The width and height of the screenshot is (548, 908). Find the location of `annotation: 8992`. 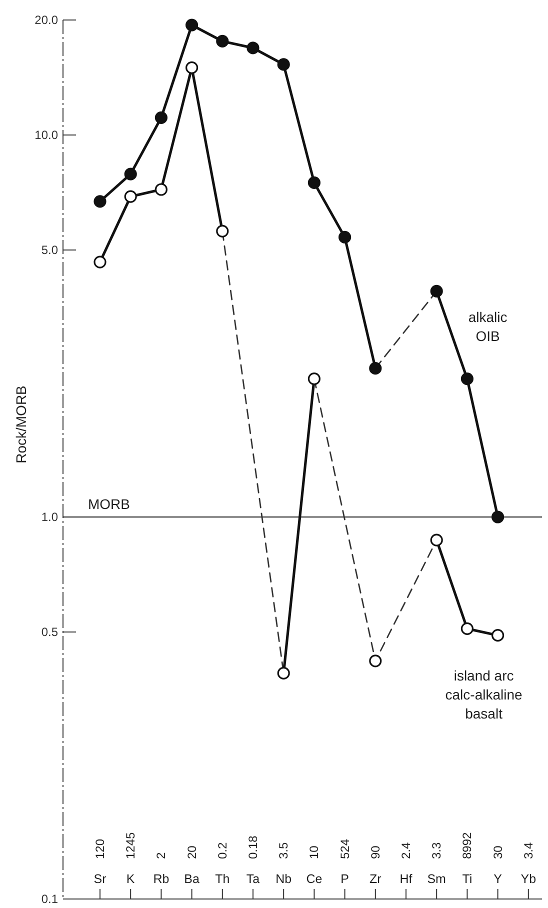

annotation: 8992 is located at coordinates (467, 845).